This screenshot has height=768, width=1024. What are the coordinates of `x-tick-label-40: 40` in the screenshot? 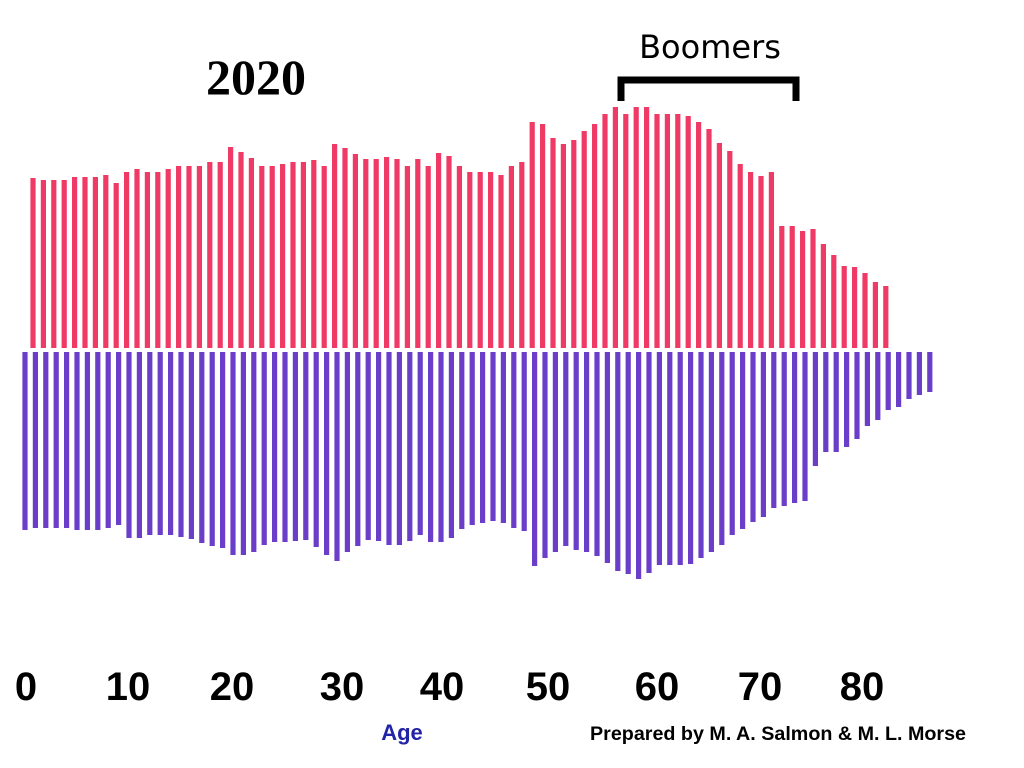 It's located at (442, 687).